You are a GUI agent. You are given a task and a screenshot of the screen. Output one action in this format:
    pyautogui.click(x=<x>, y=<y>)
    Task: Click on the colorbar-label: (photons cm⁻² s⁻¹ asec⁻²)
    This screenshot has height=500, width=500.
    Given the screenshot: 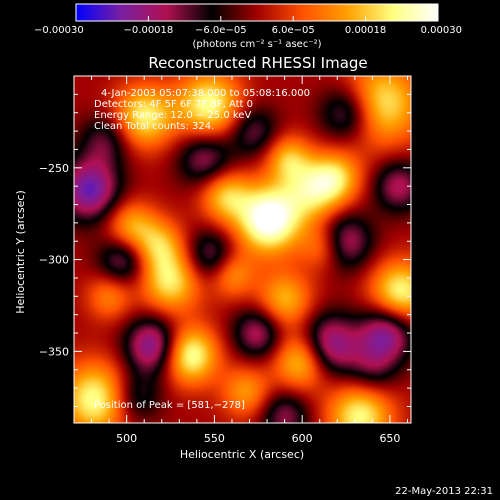 What is the action you would take?
    pyautogui.click(x=256, y=44)
    